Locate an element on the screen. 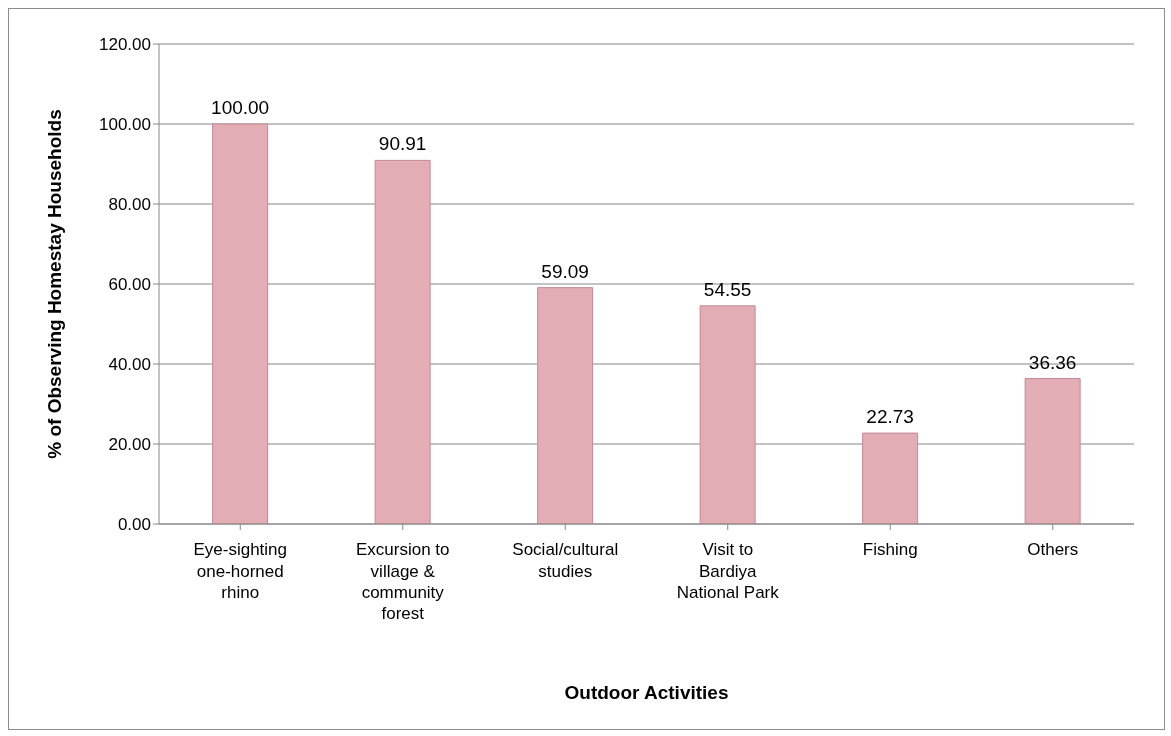 This screenshot has height=736, width=1171. y-tick-label: 40.00 is located at coordinates (129, 365).